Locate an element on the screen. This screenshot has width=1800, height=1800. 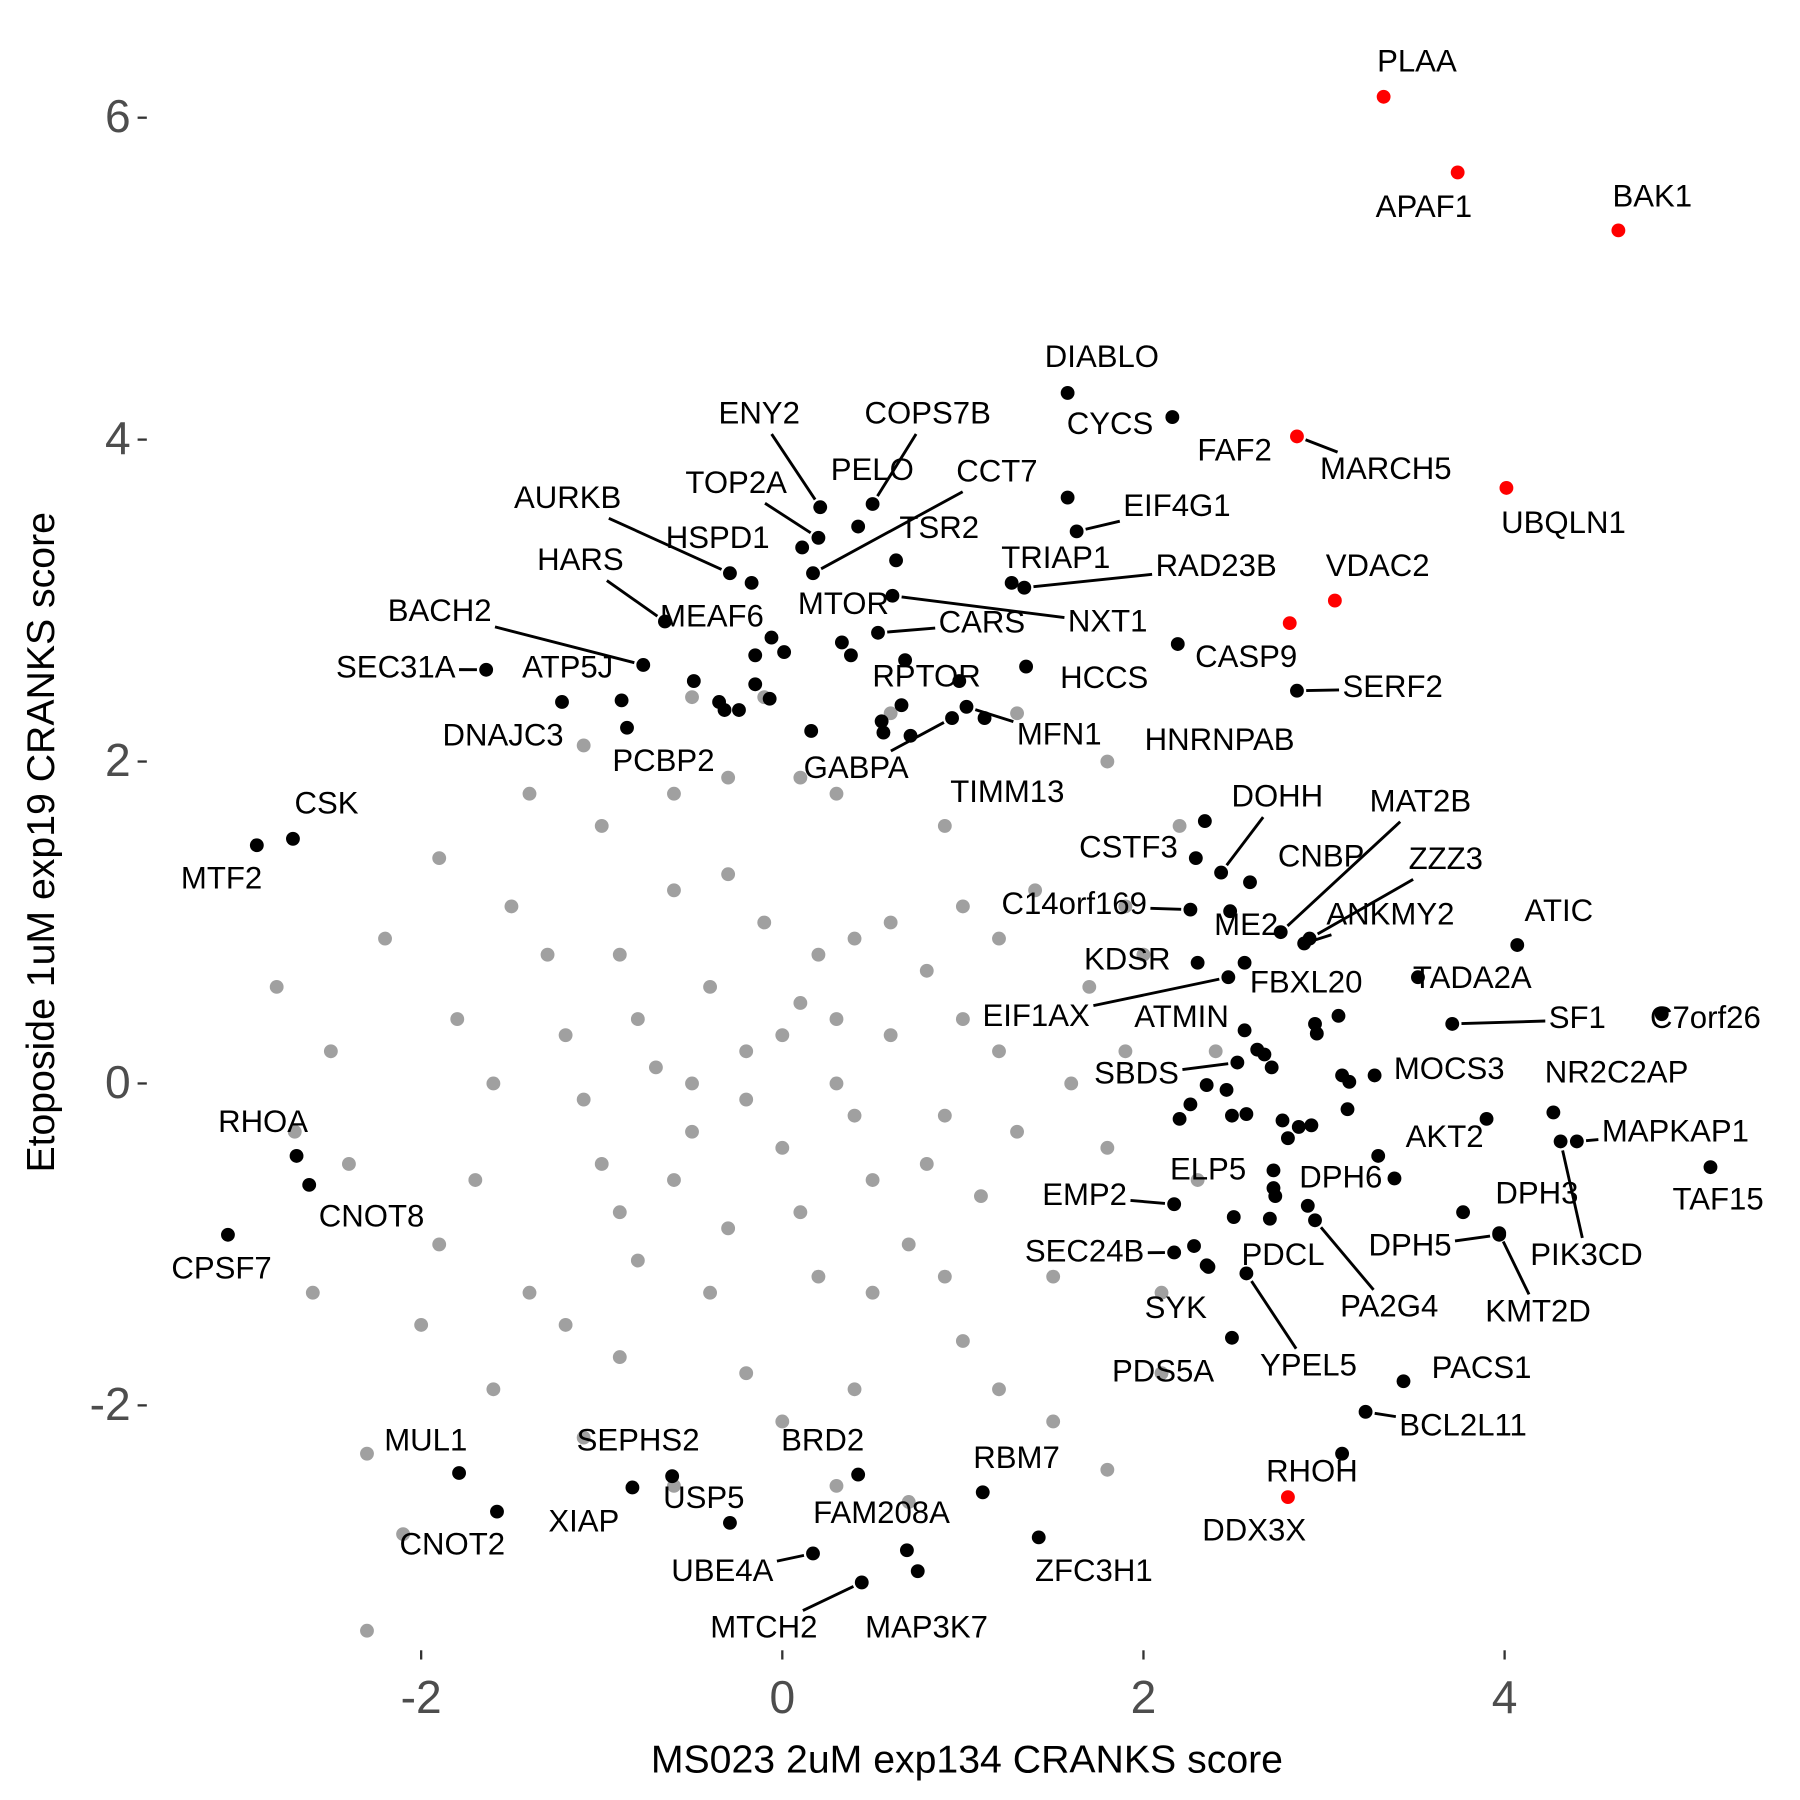
point-label: USP5 is located at coordinates (703, 1497).